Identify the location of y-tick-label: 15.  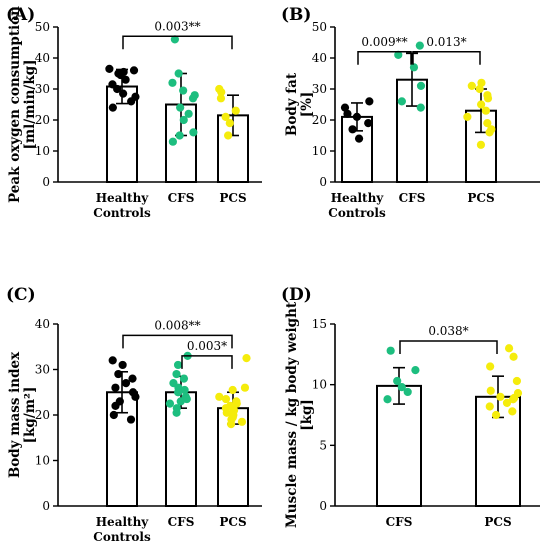
(319, 324).